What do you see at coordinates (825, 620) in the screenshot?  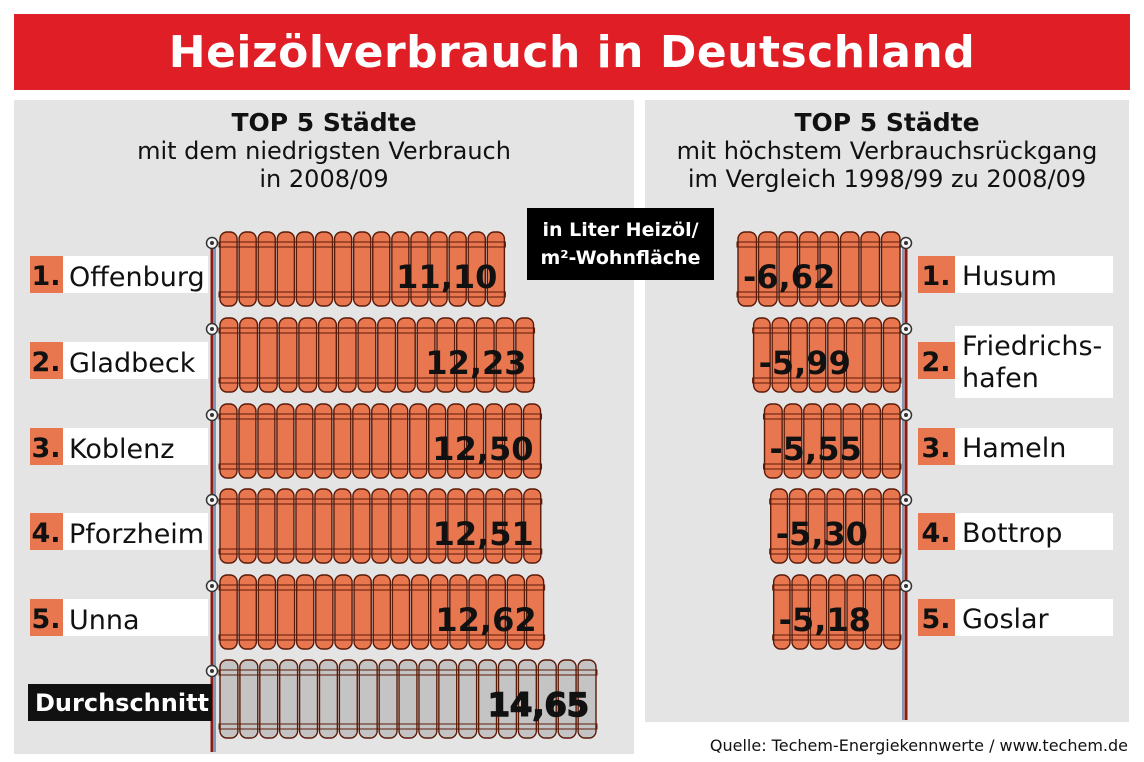 I see `value-label: -5,18` at bounding box center [825, 620].